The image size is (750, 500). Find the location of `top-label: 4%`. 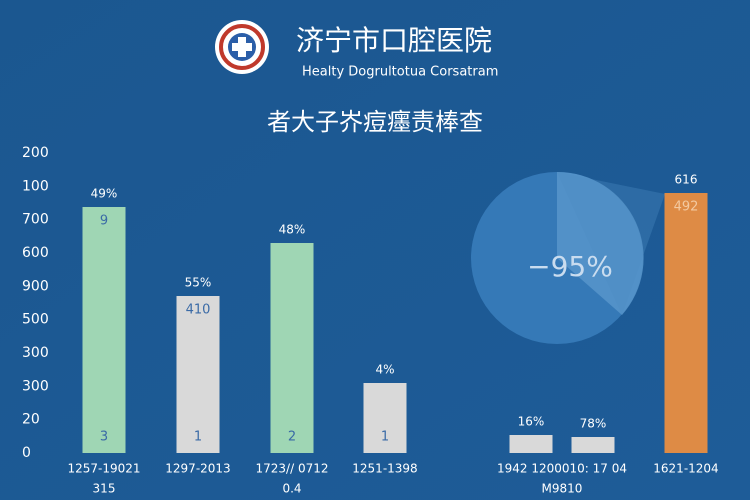

top-label: 4% is located at coordinates (384, 370).